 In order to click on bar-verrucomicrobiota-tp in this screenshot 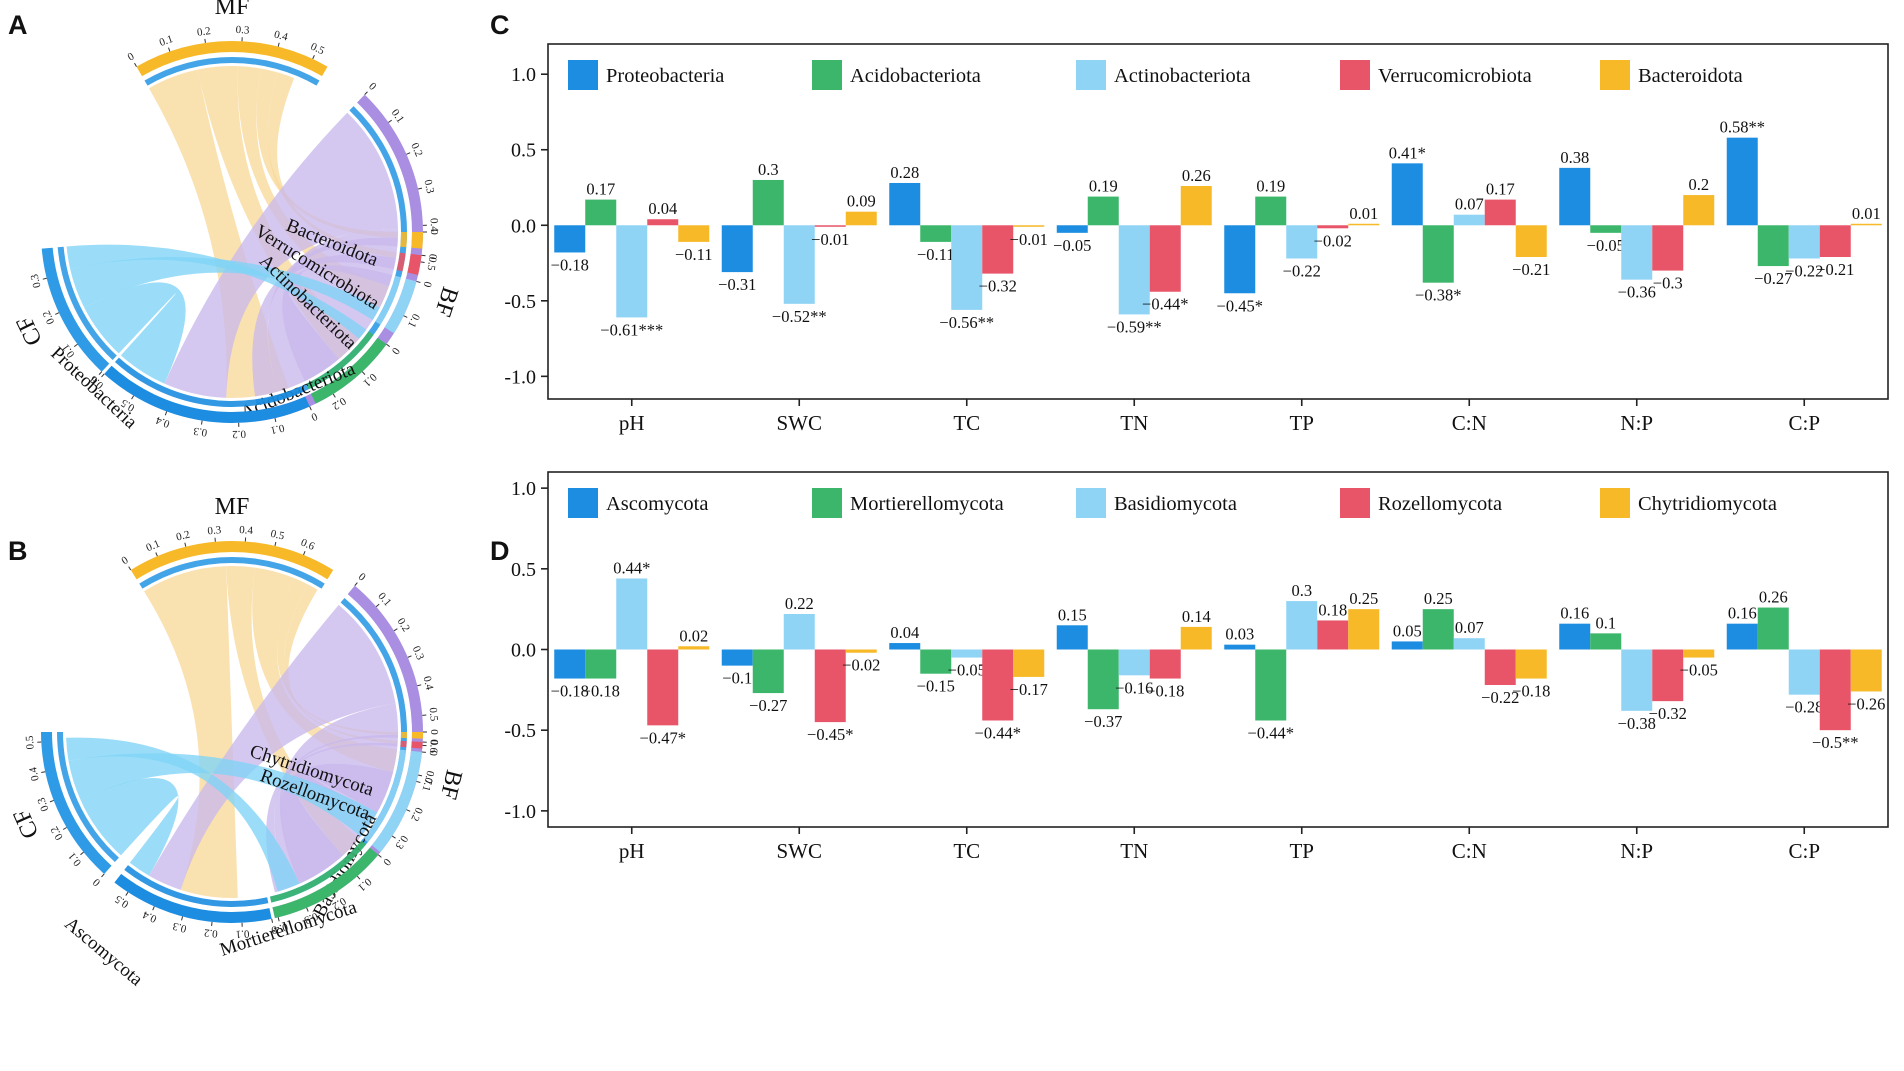, I will do `click(1333, 227)`.